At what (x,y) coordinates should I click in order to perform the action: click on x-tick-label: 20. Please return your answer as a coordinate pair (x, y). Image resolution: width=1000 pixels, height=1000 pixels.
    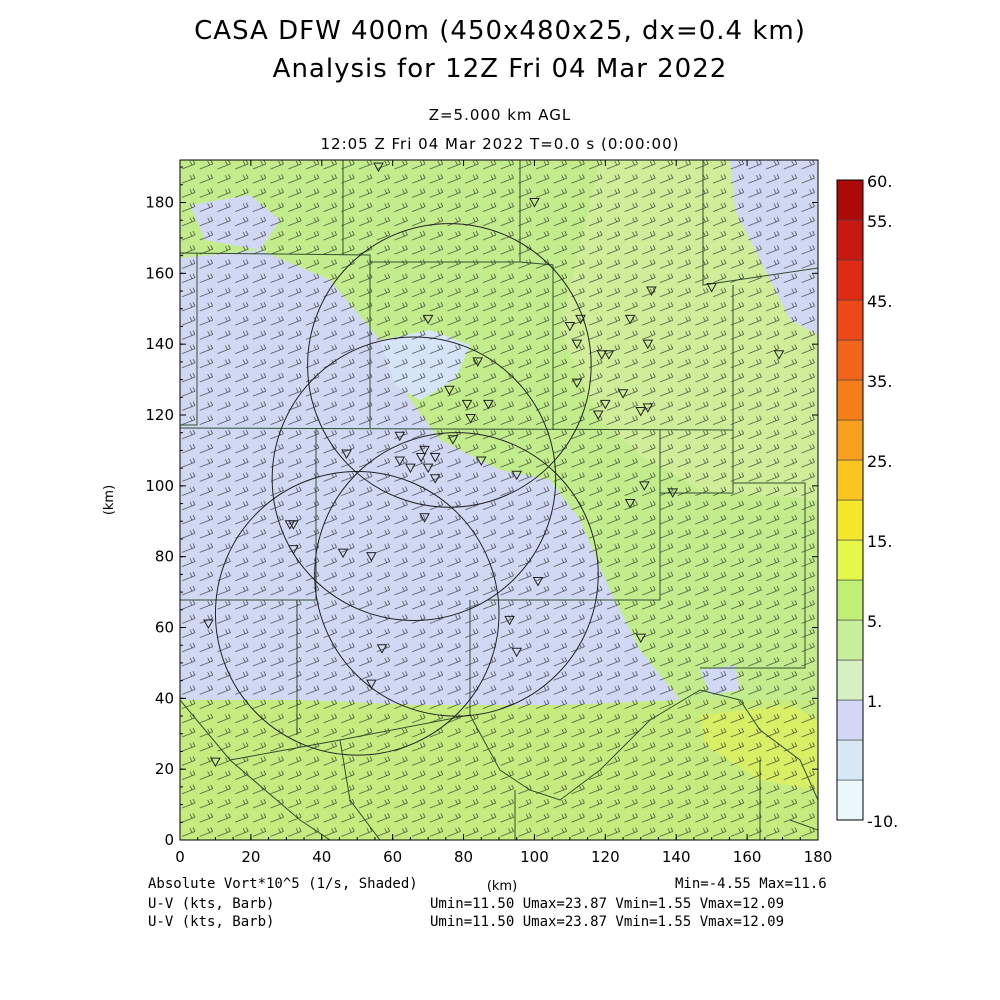
    Looking at the image, I should click on (250, 857).